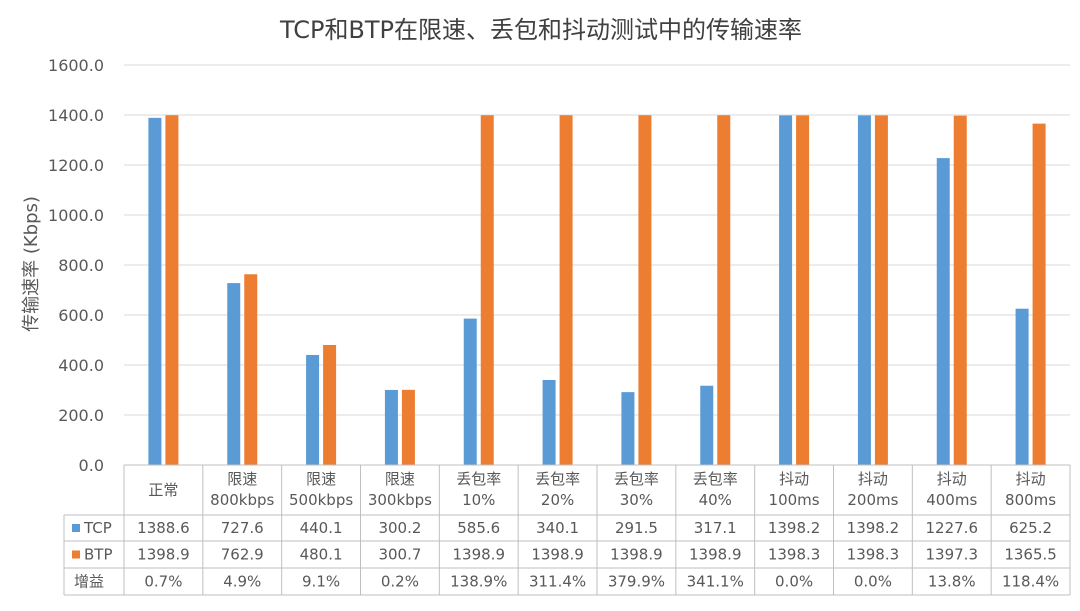  What do you see at coordinates (952, 528) in the screenshot?
I see `data-label: 1227.6` at bounding box center [952, 528].